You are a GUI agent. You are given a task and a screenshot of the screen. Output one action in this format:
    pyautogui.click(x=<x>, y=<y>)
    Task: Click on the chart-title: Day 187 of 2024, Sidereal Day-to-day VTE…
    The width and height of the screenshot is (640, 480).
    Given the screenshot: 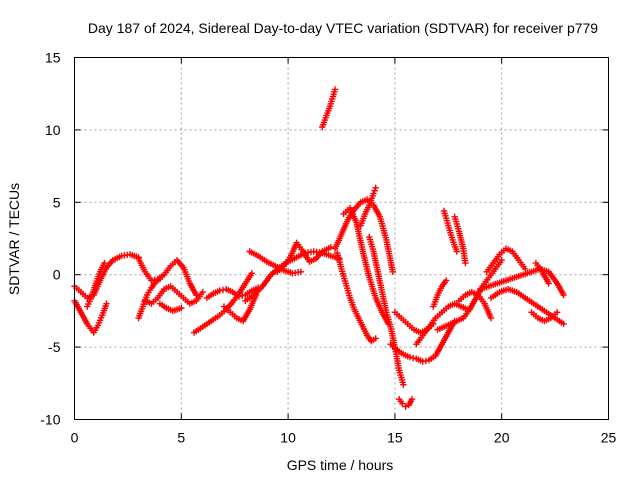 What is the action you would take?
    pyautogui.click(x=343, y=28)
    